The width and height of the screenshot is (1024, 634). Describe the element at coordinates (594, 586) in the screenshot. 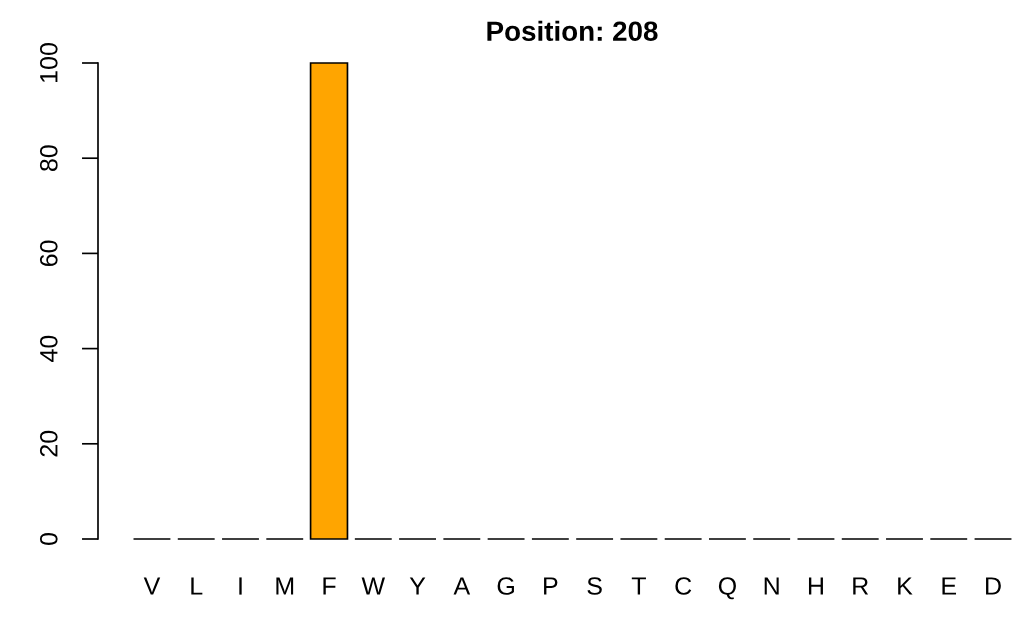

I see `x-tick-label: S` at that location.